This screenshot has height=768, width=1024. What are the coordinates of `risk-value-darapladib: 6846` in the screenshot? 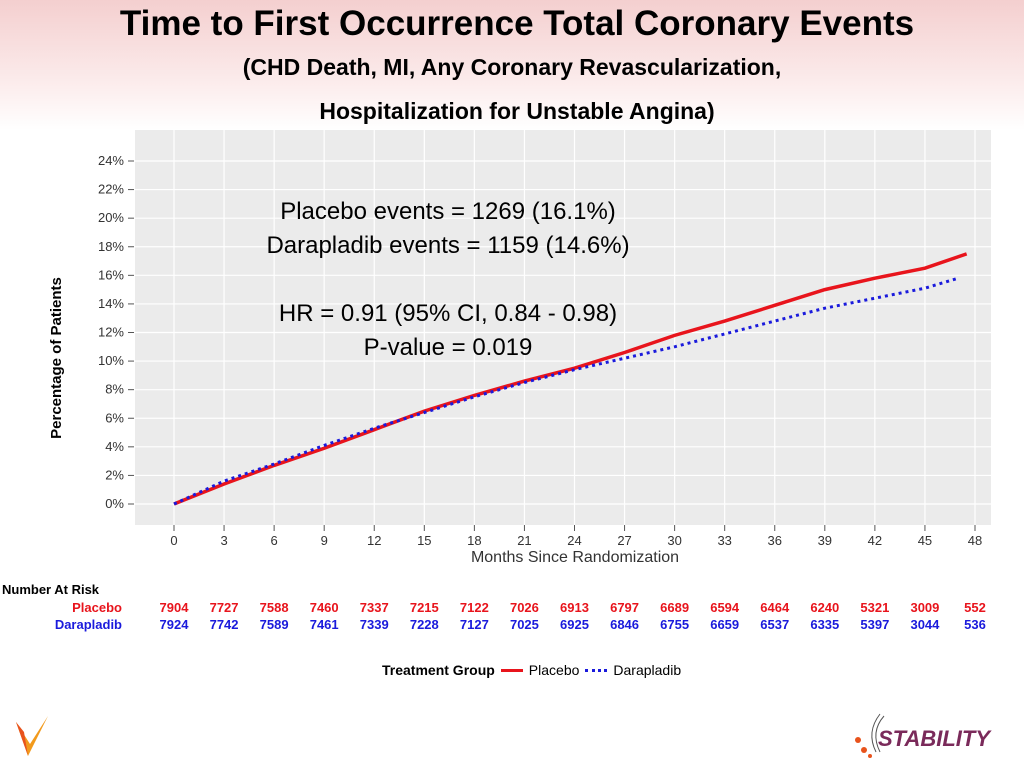 It's located at (625, 624).